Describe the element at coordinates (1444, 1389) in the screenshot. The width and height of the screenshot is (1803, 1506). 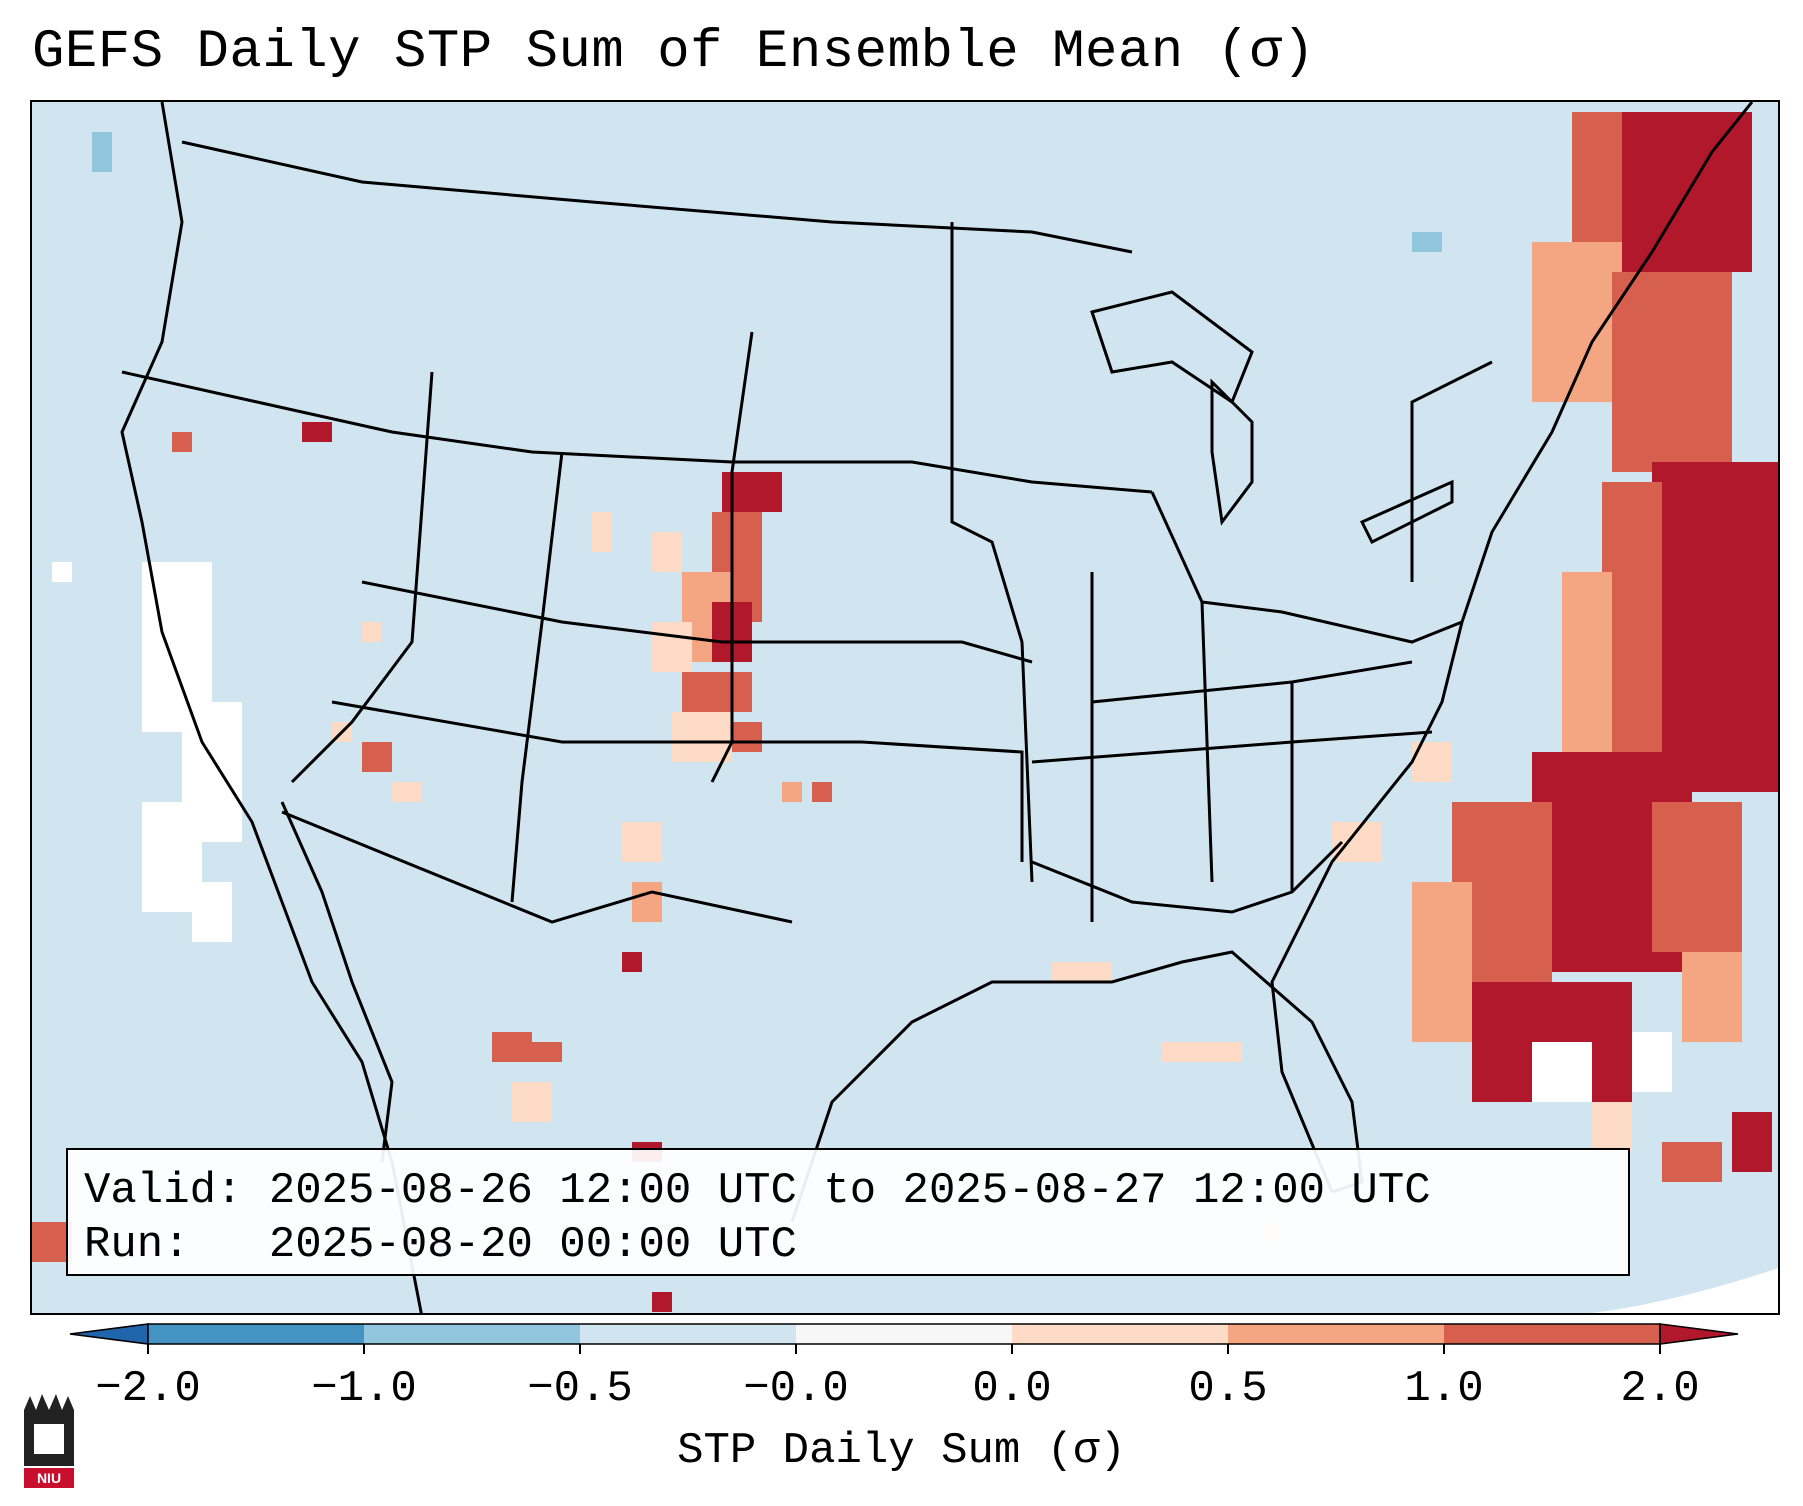
I see `colorbar-tick-label: 1.0` at that location.